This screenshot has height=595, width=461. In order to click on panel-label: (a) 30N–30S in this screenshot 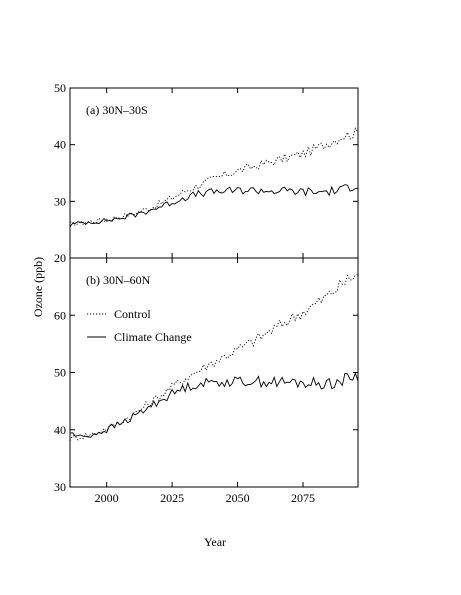, I will do `click(117, 110)`.